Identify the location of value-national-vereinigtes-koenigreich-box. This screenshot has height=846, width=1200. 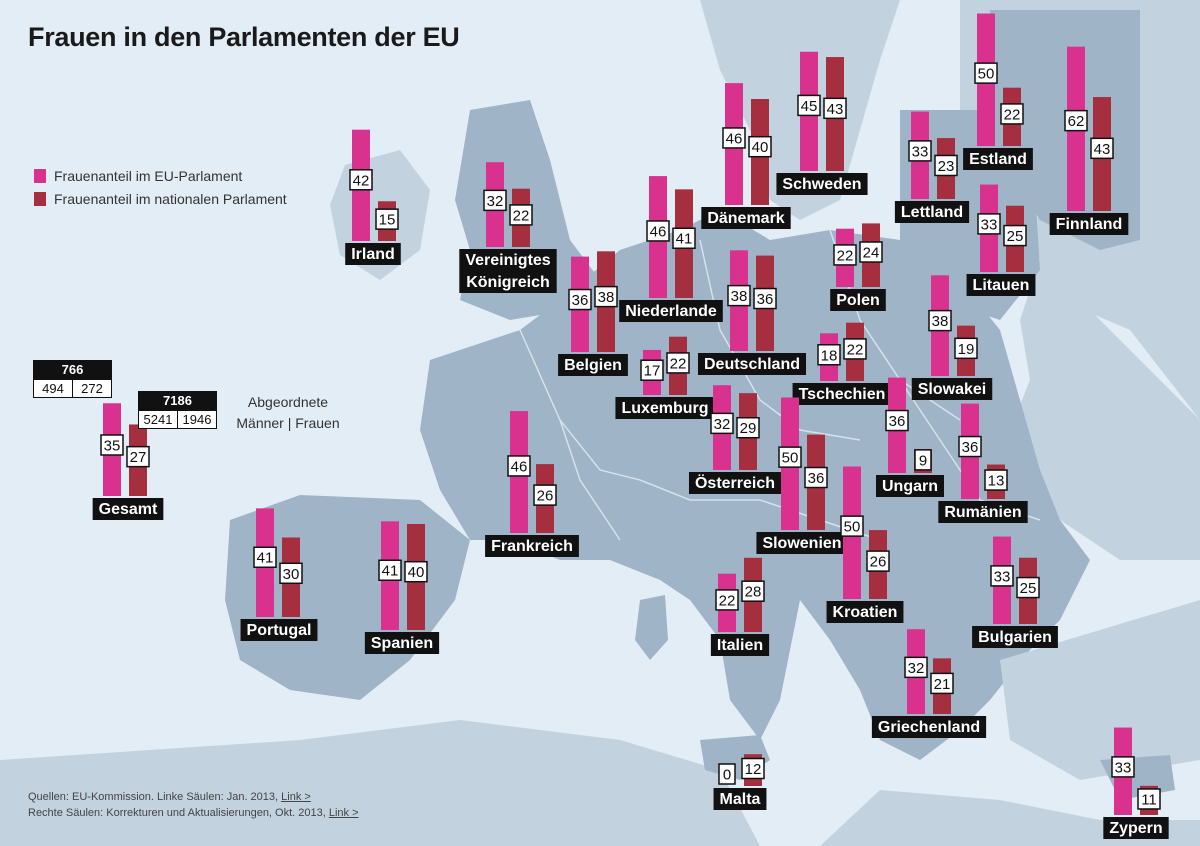
(521, 215).